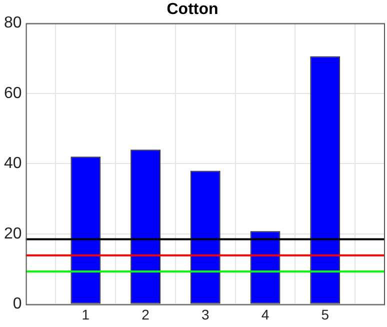 This screenshot has height=327, width=387. Describe the element at coordinates (325, 314) in the screenshot. I see `x-tick-label: 5` at that location.